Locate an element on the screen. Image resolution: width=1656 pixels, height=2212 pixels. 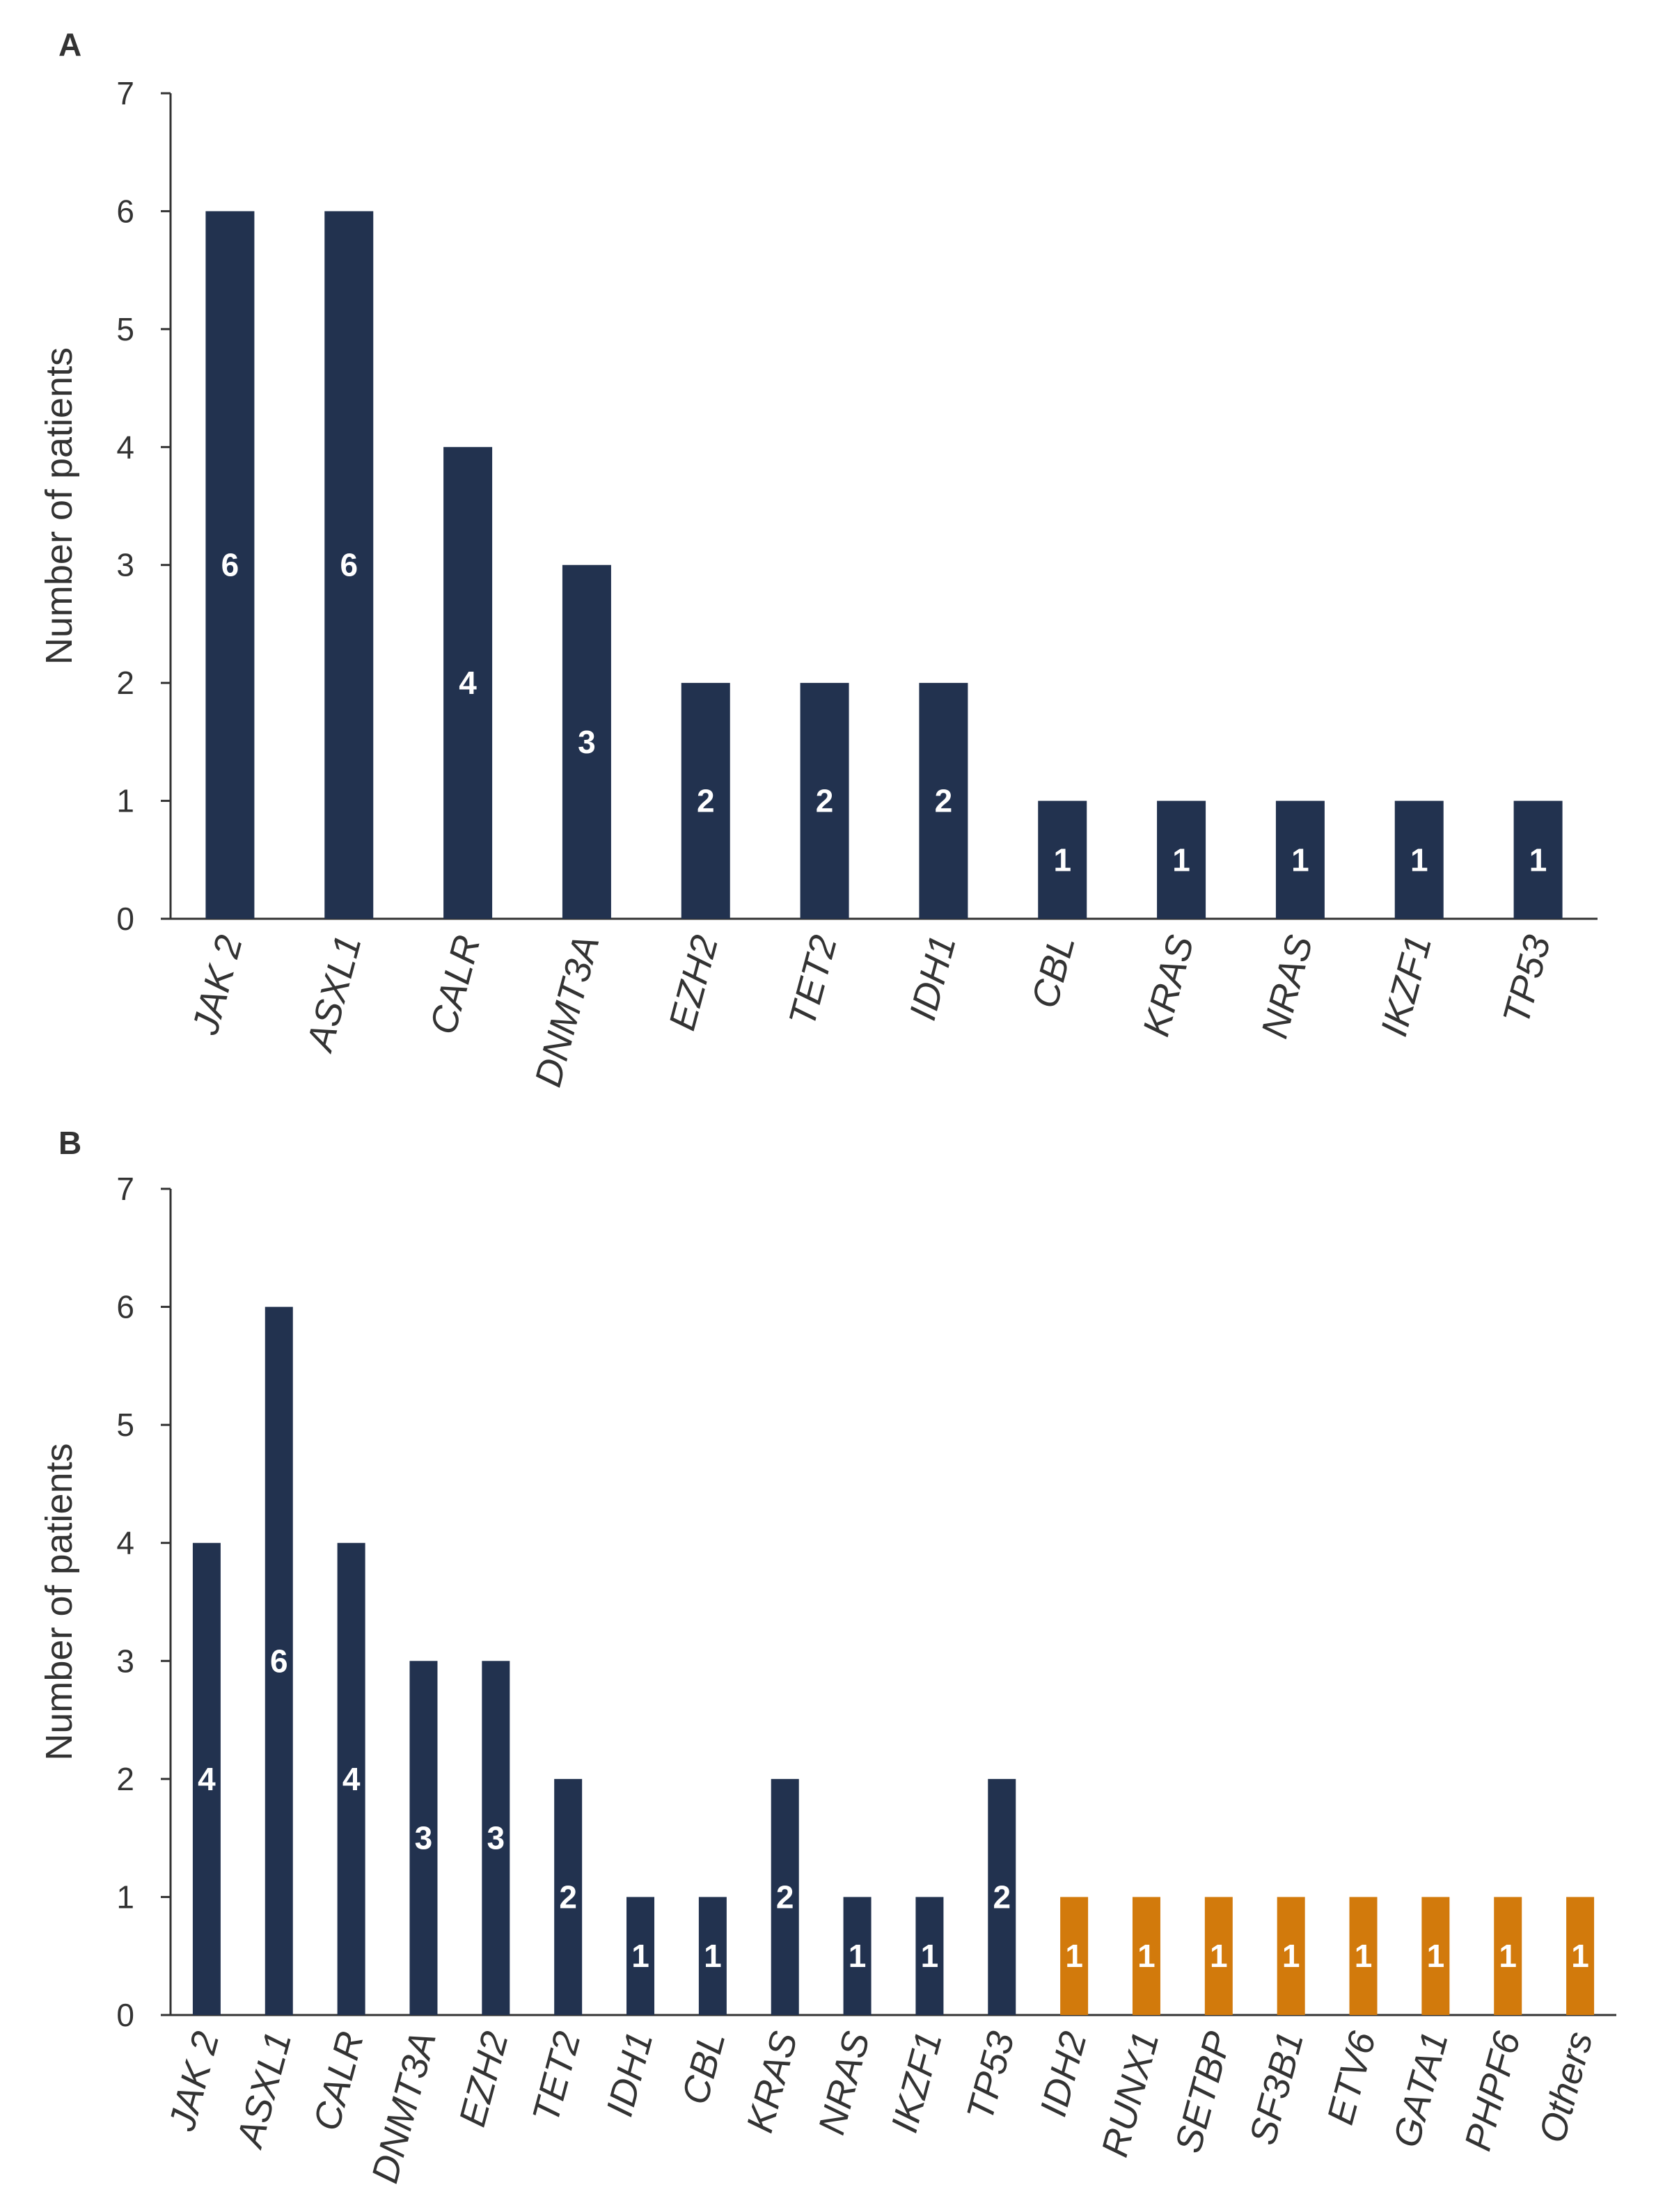
x-tick-label: PHPF6 is located at coordinates (1493, 2091).